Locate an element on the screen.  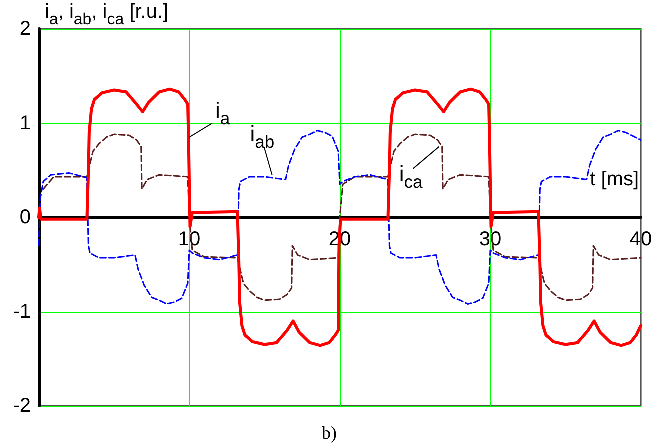
y-tick-label: -2 is located at coordinates (22, 406).